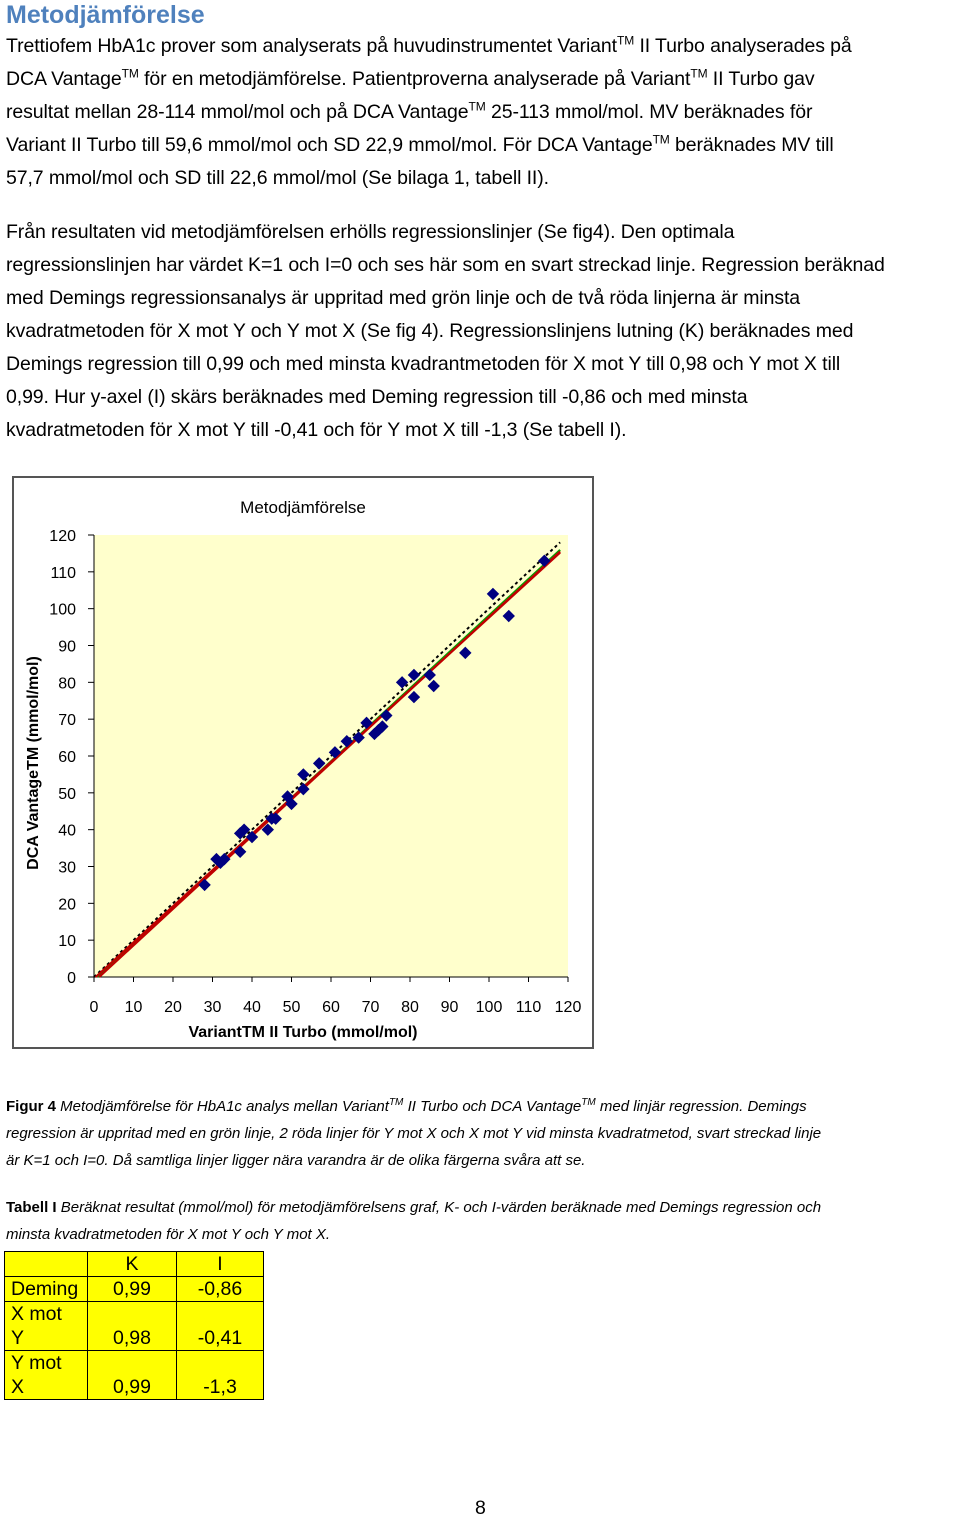 The width and height of the screenshot is (960, 1521). I want to click on x-tick-label: 100, so click(489, 1007).